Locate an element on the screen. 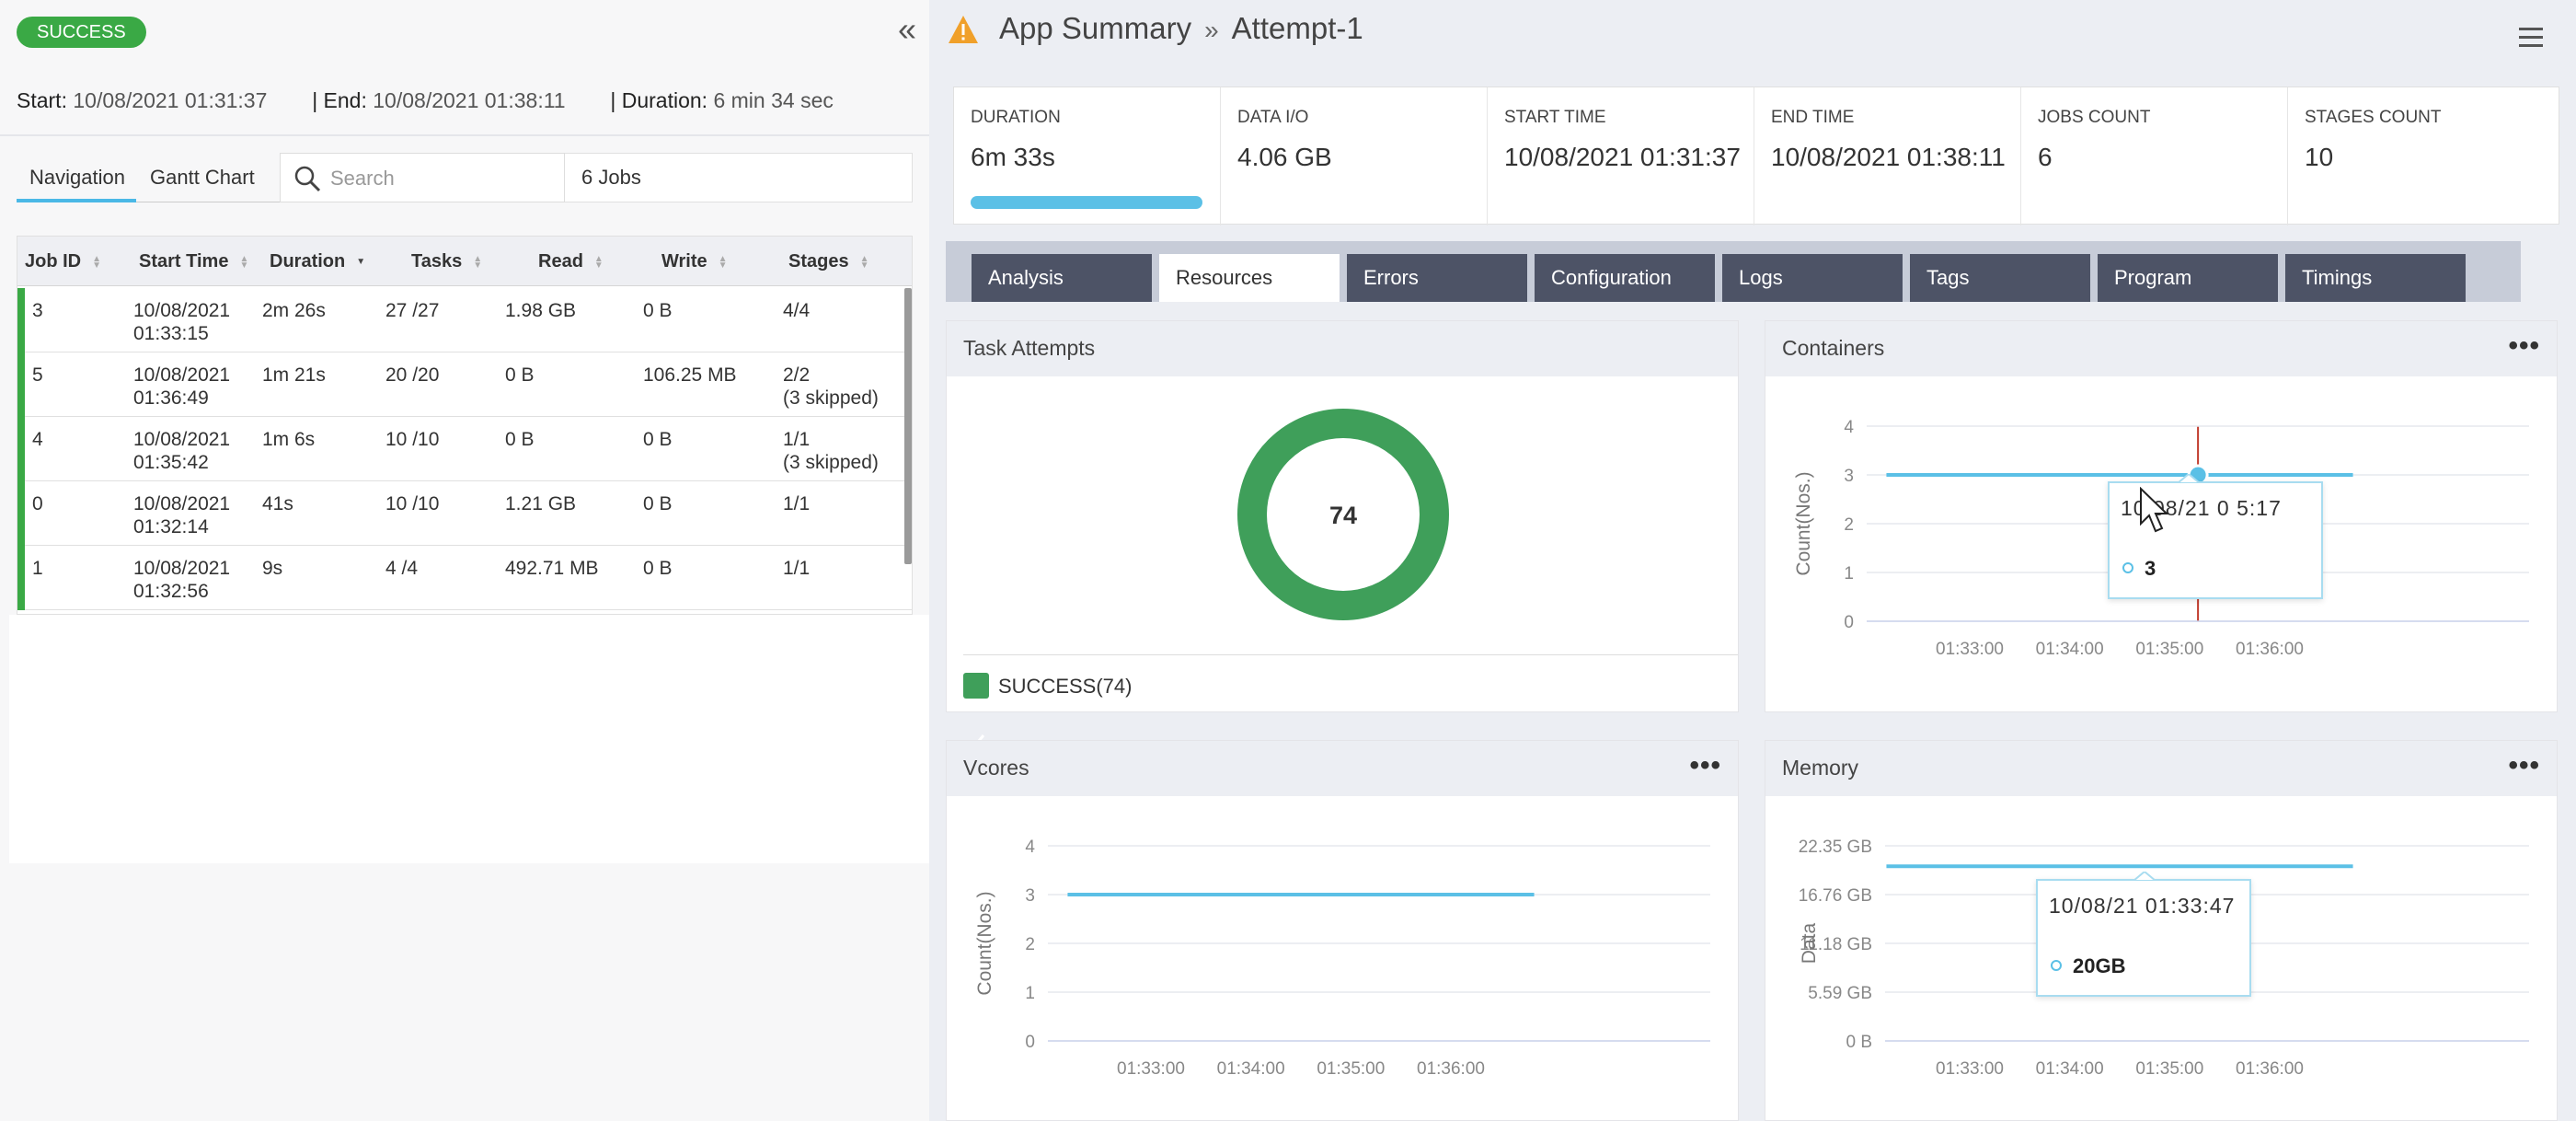  card-title: Task Attempts is located at coordinates (1029, 348).